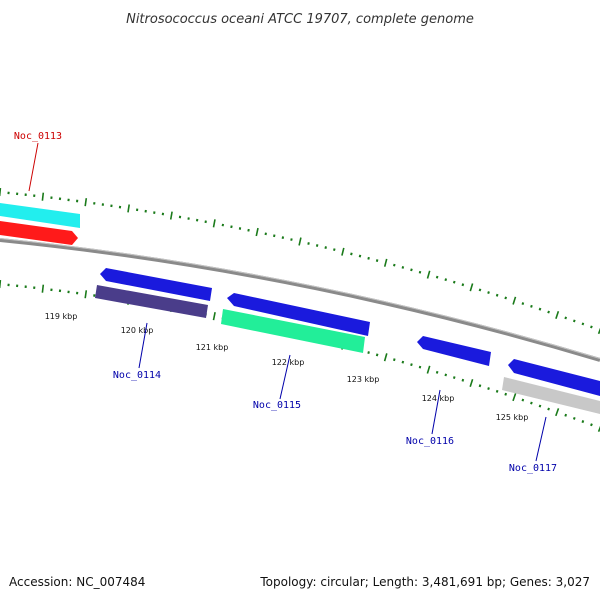 This screenshot has height=600, width=600. What do you see at coordinates (277, 405) in the screenshot?
I see `gene-label-noc-0115: Noc_0115` at bounding box center [277, 405].